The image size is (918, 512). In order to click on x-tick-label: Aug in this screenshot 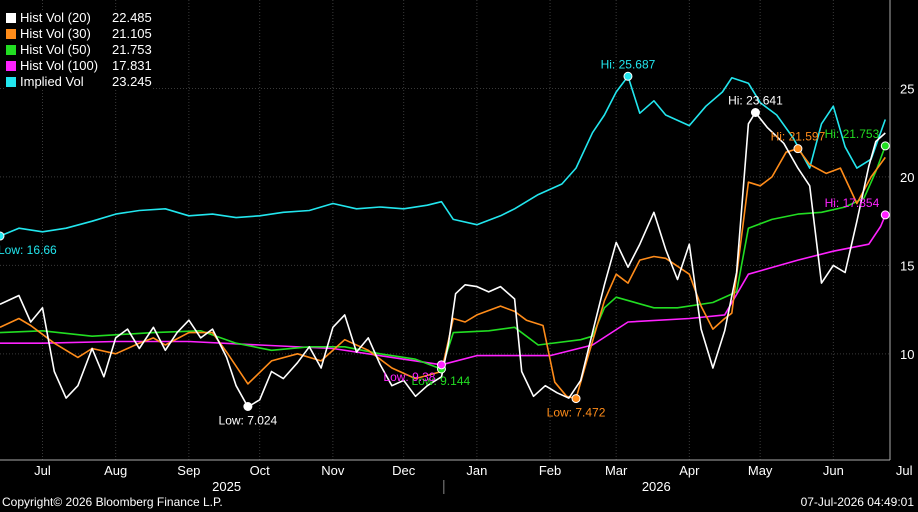, I will do `click(115, 470)`.